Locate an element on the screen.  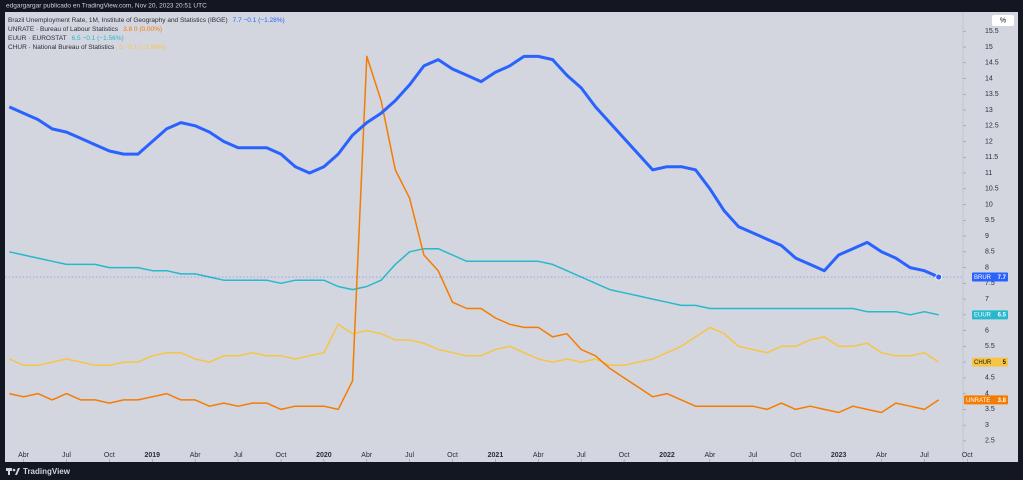
legend-name: CHUR · National Bureau of Statistics is located at coordinates (61, 47).